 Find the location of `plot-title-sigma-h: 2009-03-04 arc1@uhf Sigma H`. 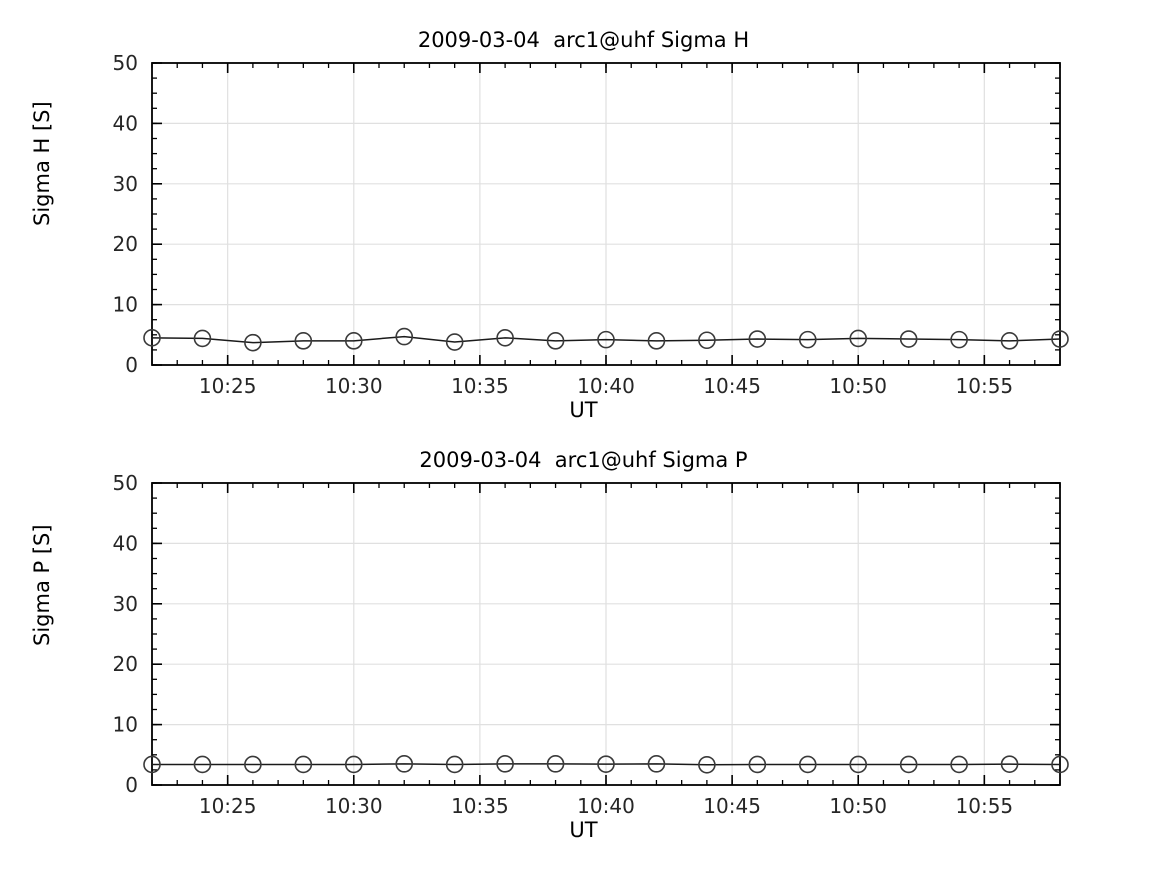

plot-title-sigma-h: 2009-03-04 arc1@uhf Sigma H is located at coordinates (583, 40).